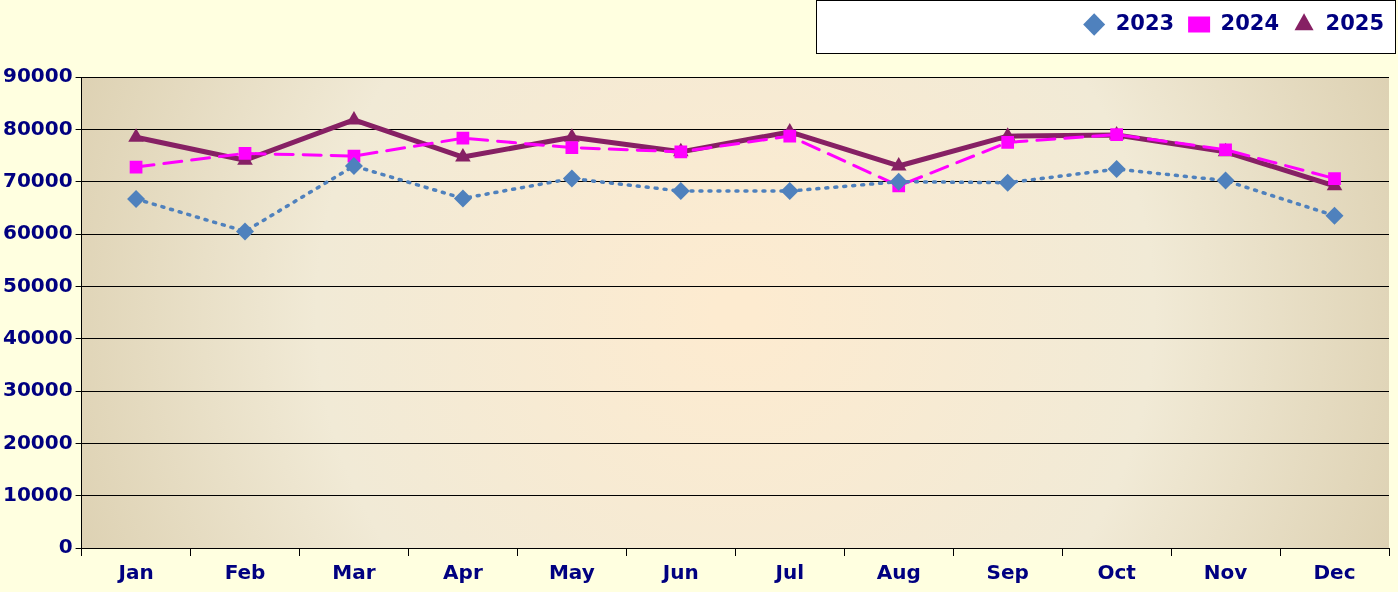  What do you see at coordinates (1250, 22) in the screenshot?
I see `legend-label: 2024` at bounding box center [1250, 22].